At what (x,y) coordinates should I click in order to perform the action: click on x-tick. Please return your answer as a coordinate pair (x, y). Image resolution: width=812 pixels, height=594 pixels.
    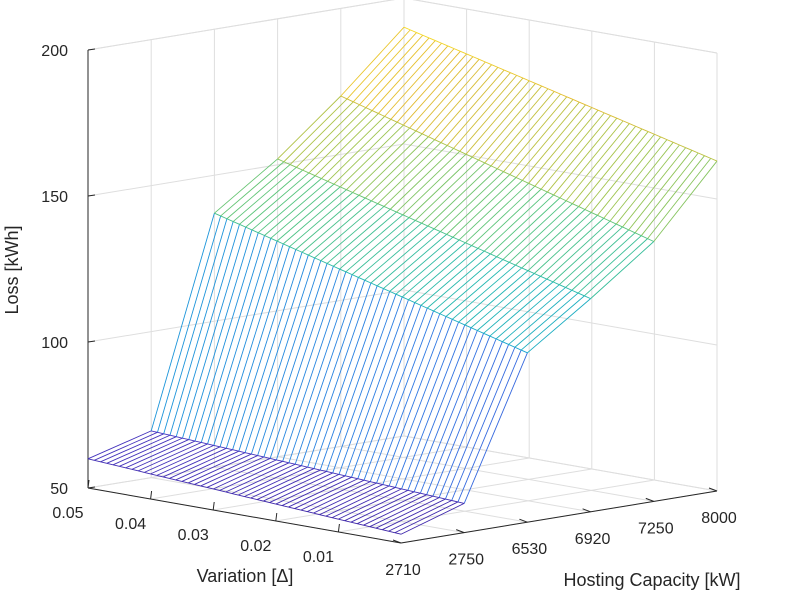
    Looking at the image, I should click on (713, 489).